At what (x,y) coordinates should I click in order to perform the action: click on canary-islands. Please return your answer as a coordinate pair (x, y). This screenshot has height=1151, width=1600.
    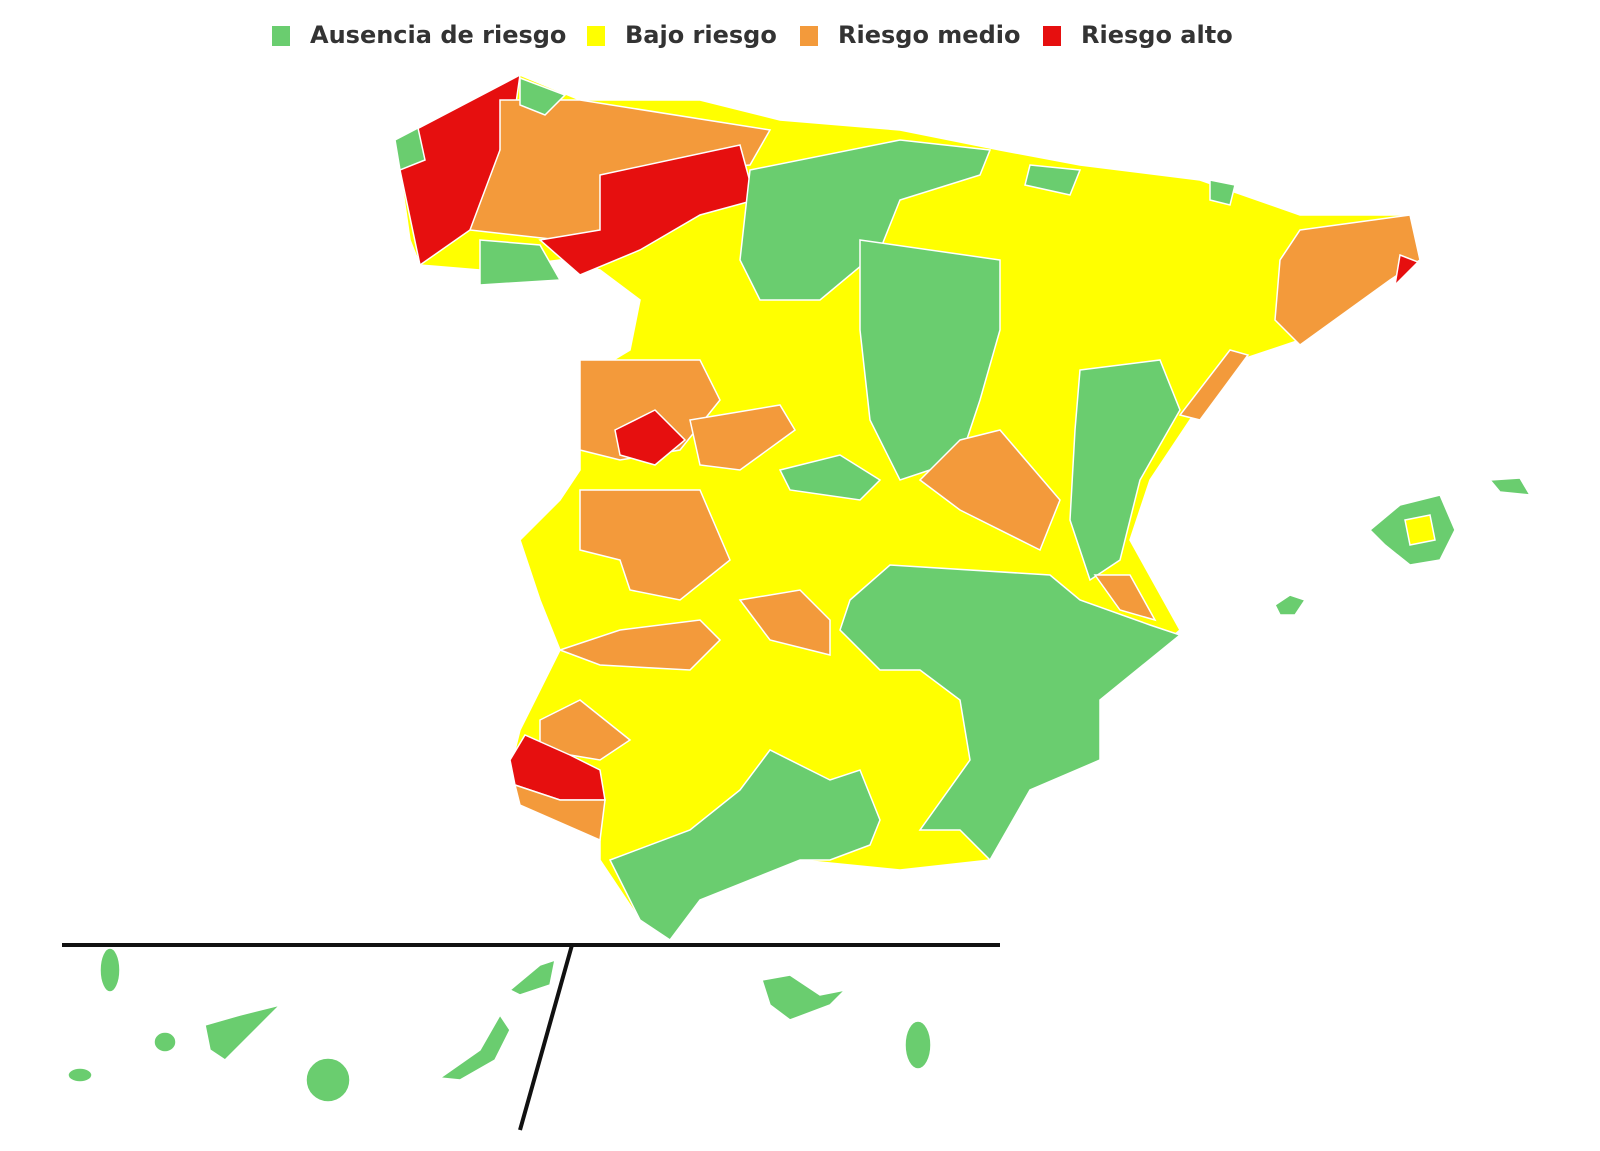
    Looking at the image, I should click on (499, 1025).